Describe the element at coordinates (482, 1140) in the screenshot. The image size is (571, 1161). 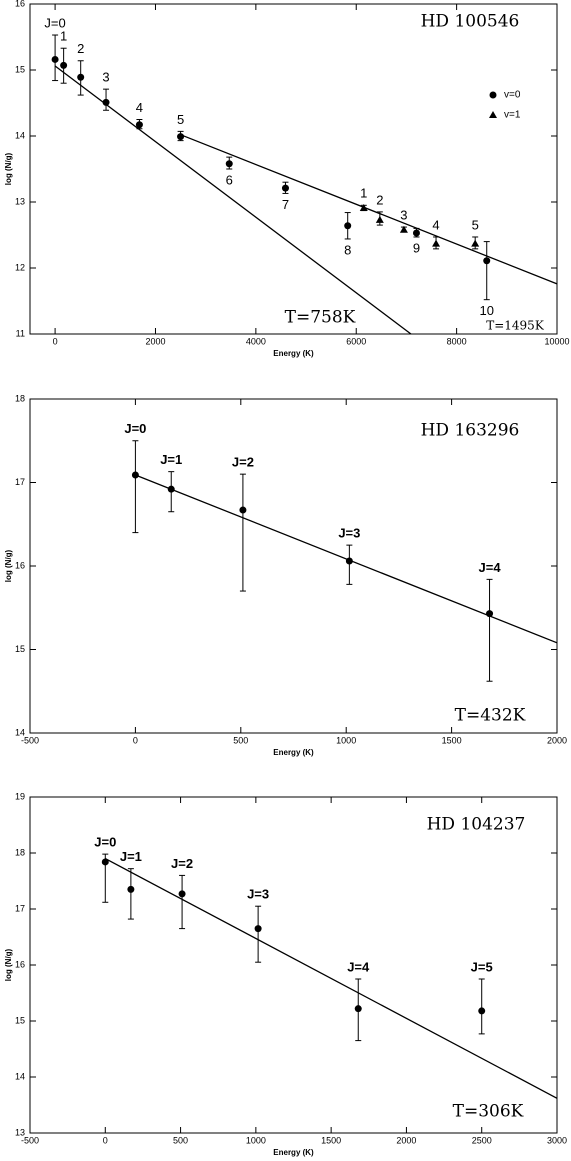
I see `x-tick-label: 2500` at that location.